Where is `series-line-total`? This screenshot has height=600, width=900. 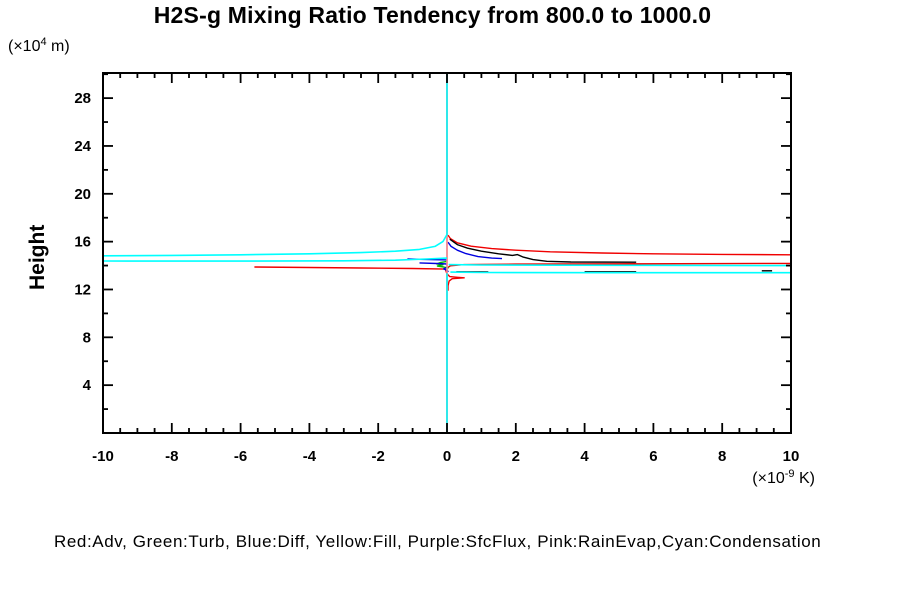 series-line-total is located at coordinates (543, 250).